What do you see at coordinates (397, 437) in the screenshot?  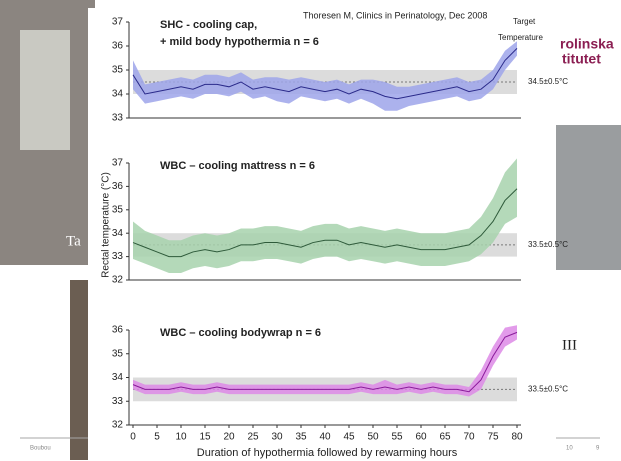 I see `x-tick-label: 55` at bounding box center [397, 437].